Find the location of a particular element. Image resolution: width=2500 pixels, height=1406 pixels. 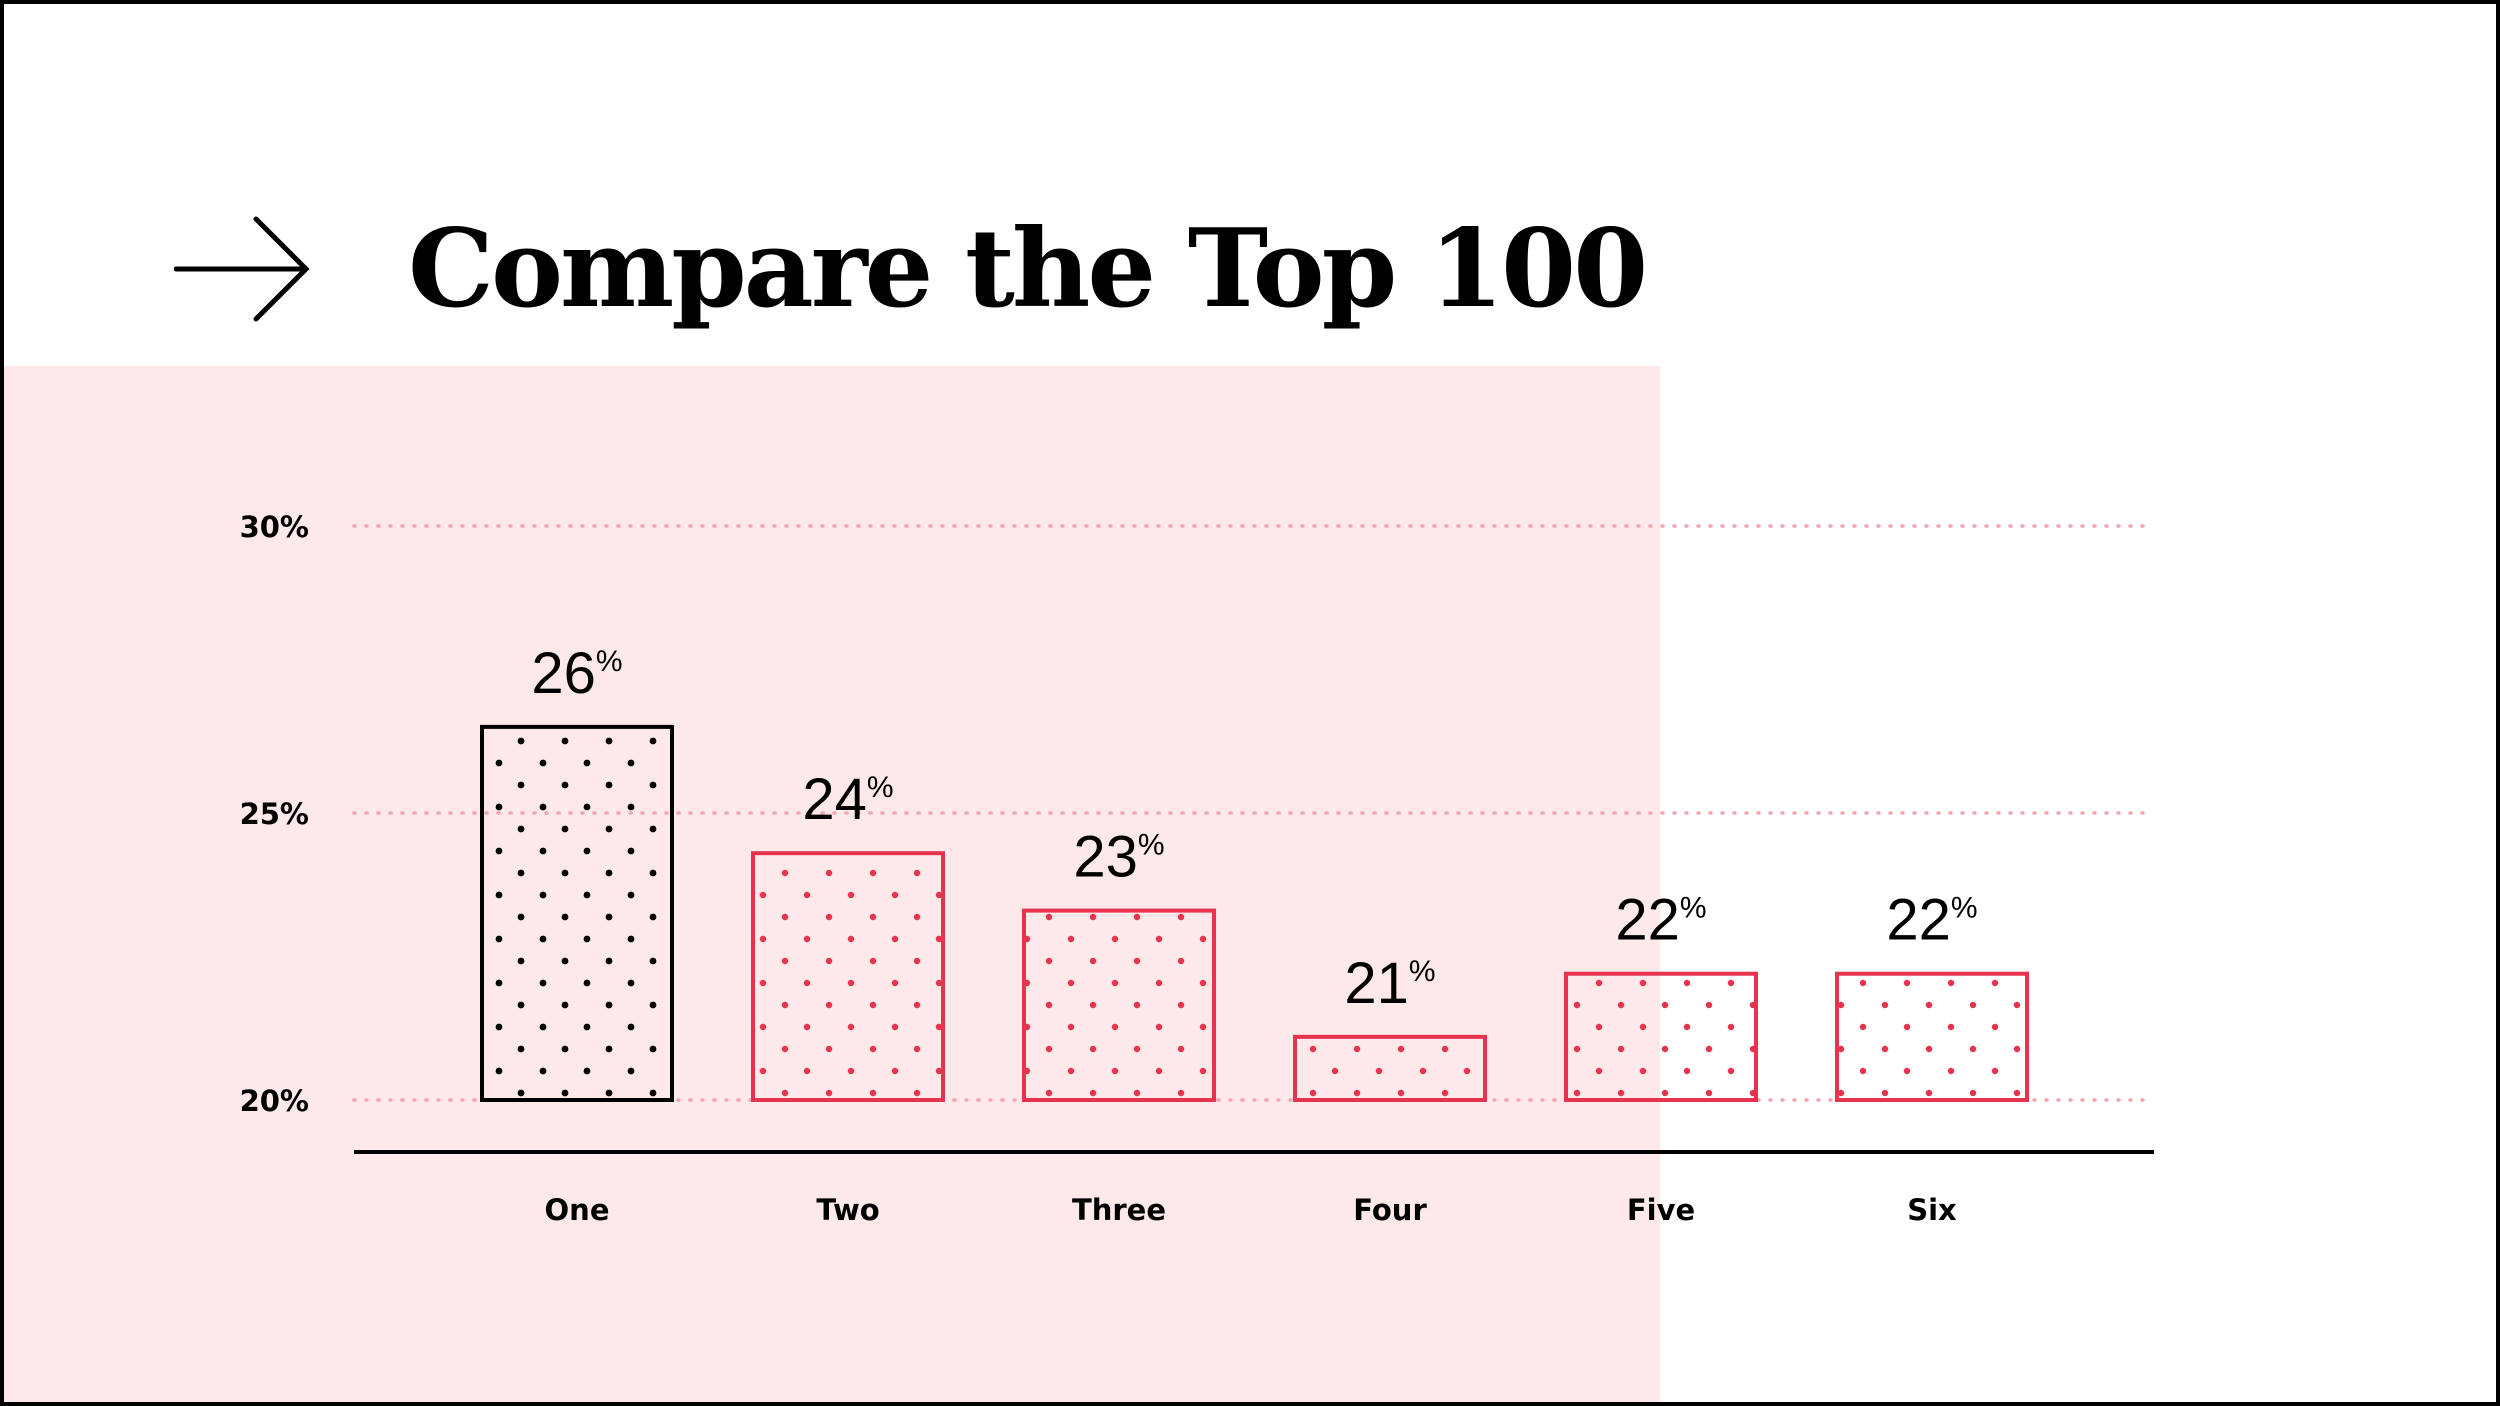

bar-two is located at coordinates (848, 976).